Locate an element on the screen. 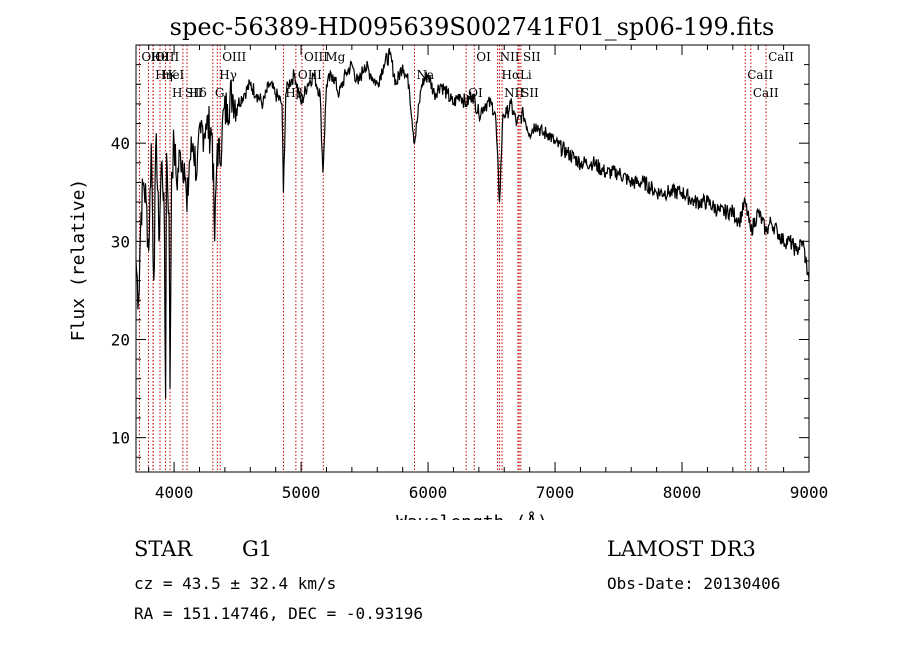  spectral-line-label: OI is located at coordinates (483, 57).